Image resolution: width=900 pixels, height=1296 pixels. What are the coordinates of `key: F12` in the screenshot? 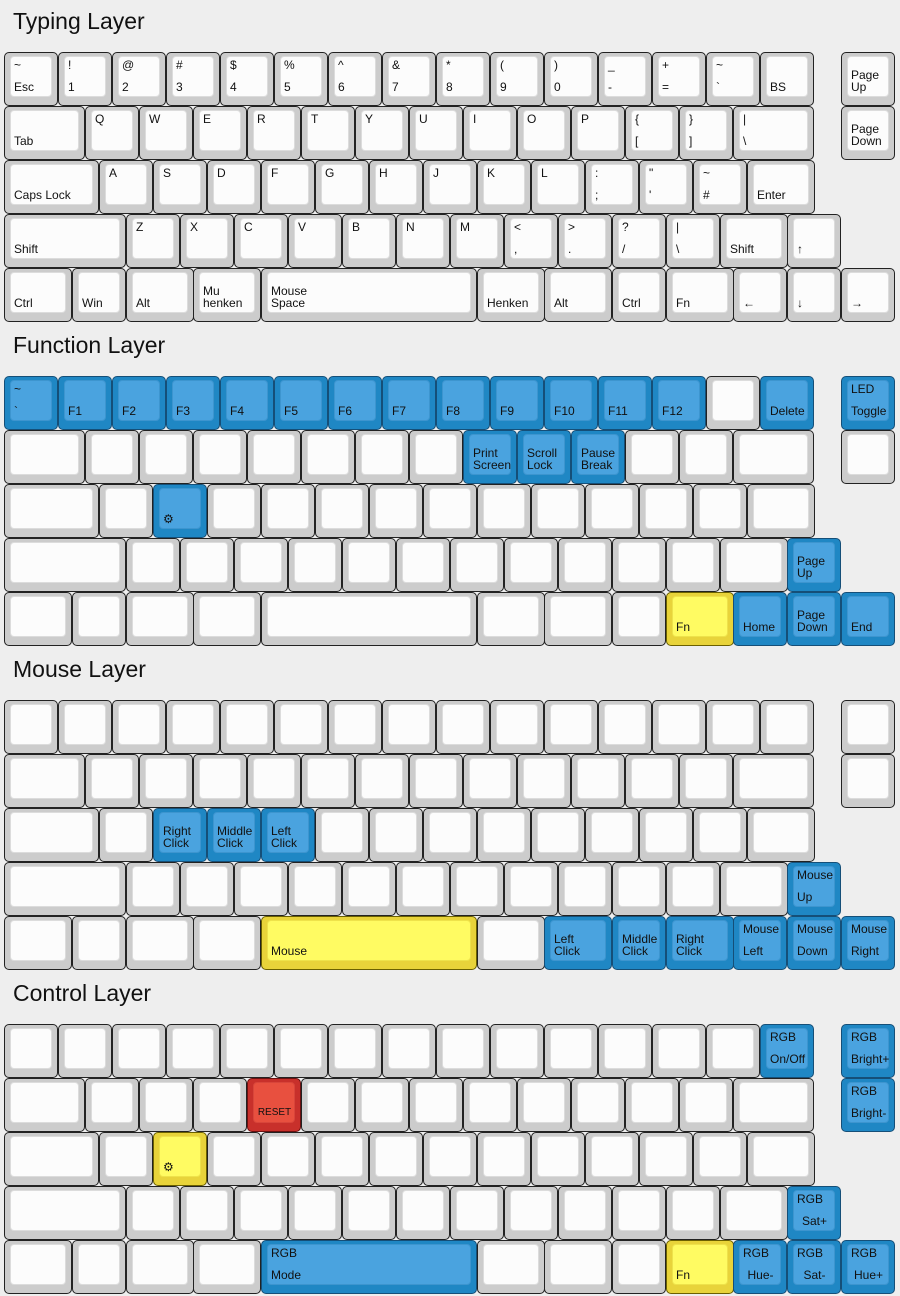 It's located at (679, 403).